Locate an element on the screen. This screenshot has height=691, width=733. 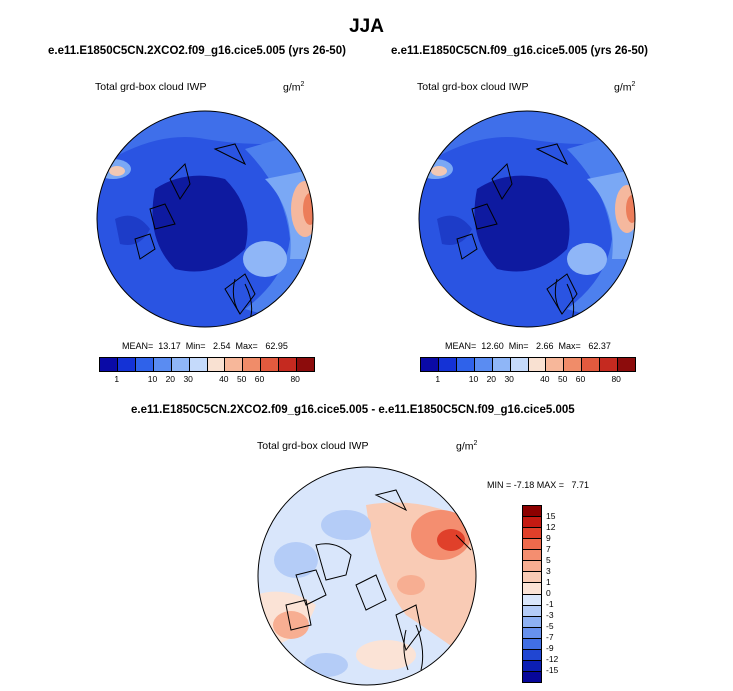
panel1-stats: MEAN= 13.17 Min= 2.54 Max= 62.95 is located at coordinates (205, 346).